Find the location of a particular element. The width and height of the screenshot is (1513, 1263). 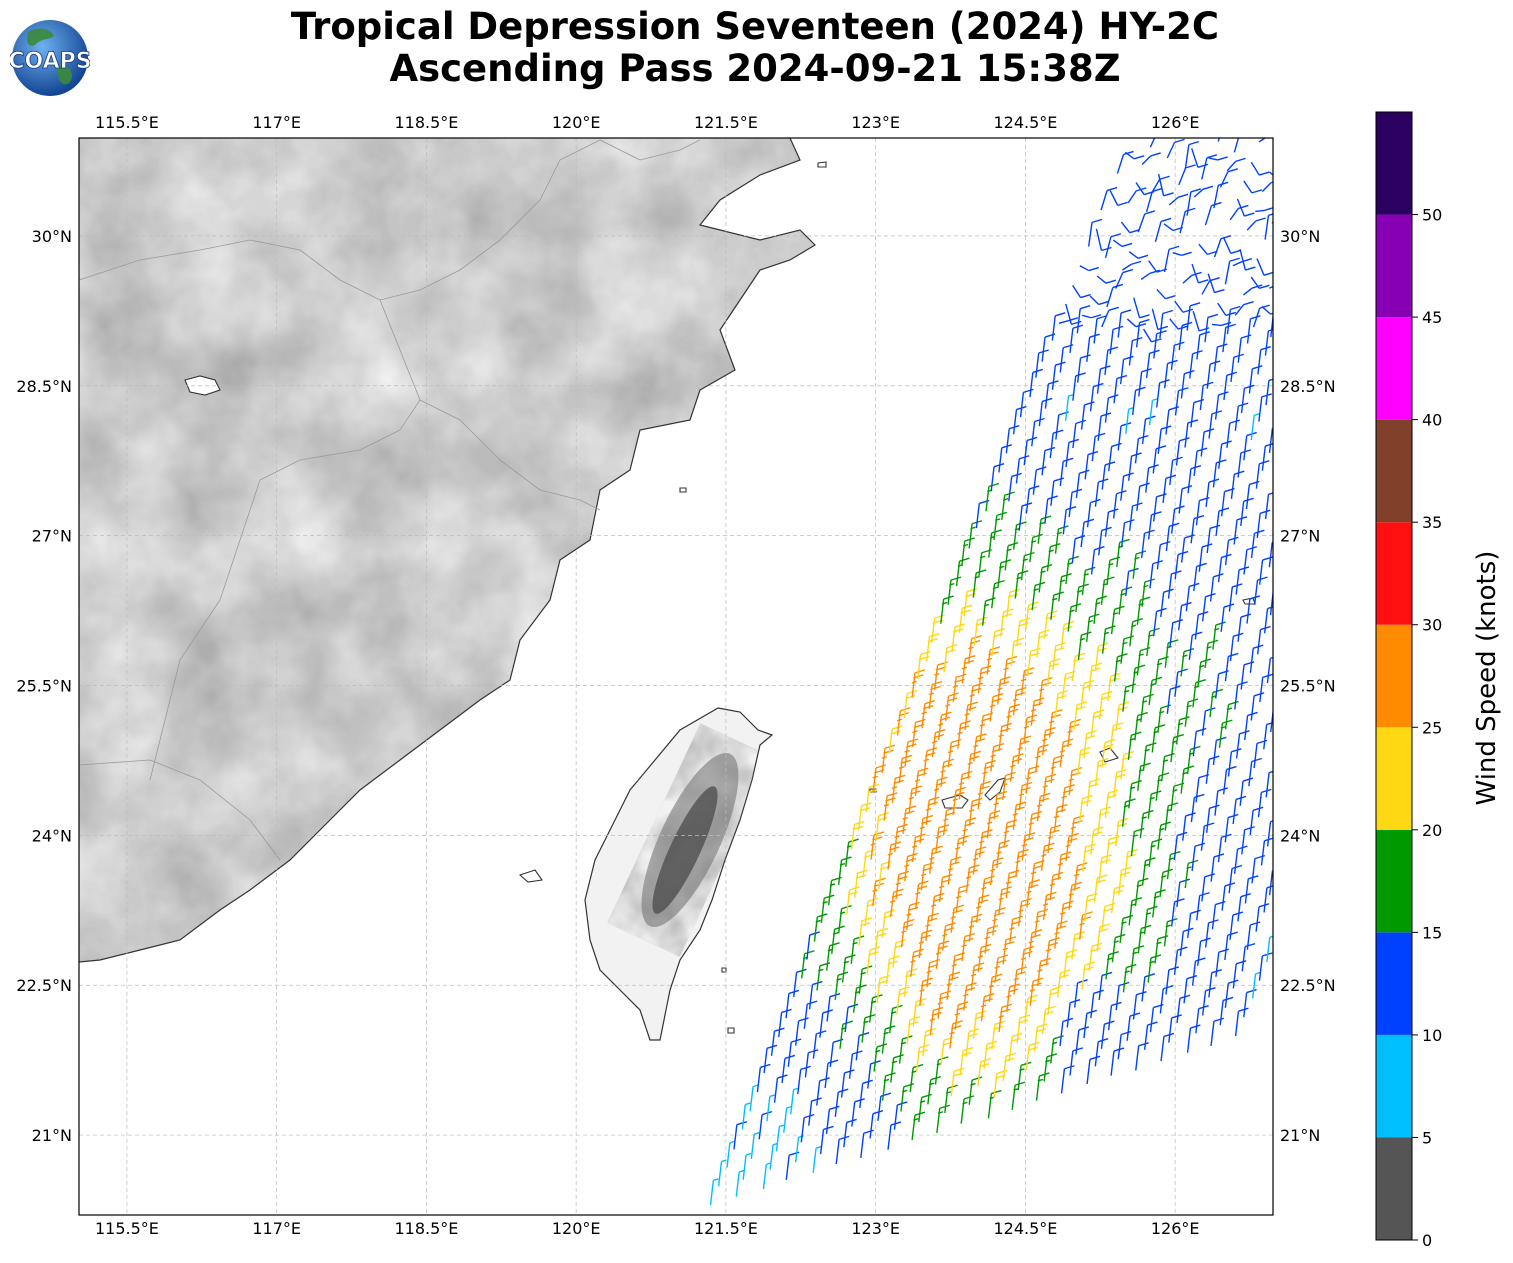

colorbar-tick-label: 50 is located at coordinates (1432, 215).